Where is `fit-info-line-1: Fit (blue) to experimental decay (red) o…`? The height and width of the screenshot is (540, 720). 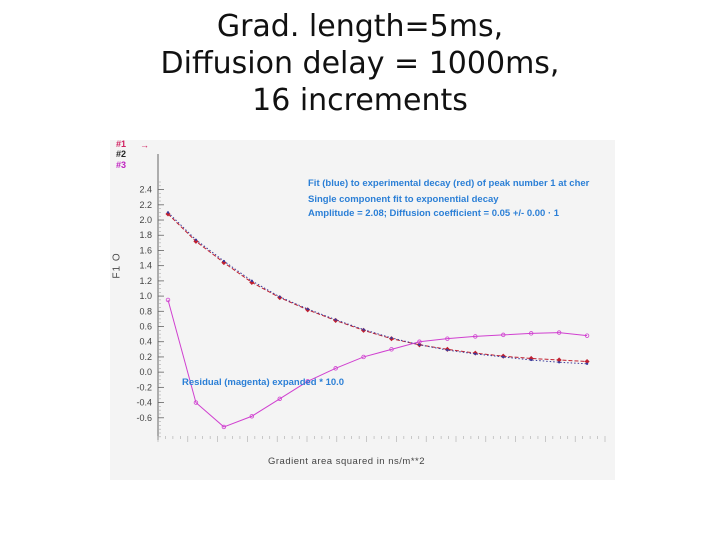
fit-info-line-1: Fit (blue) to experimental decay (red) o… is located at coordinates (449, 183).